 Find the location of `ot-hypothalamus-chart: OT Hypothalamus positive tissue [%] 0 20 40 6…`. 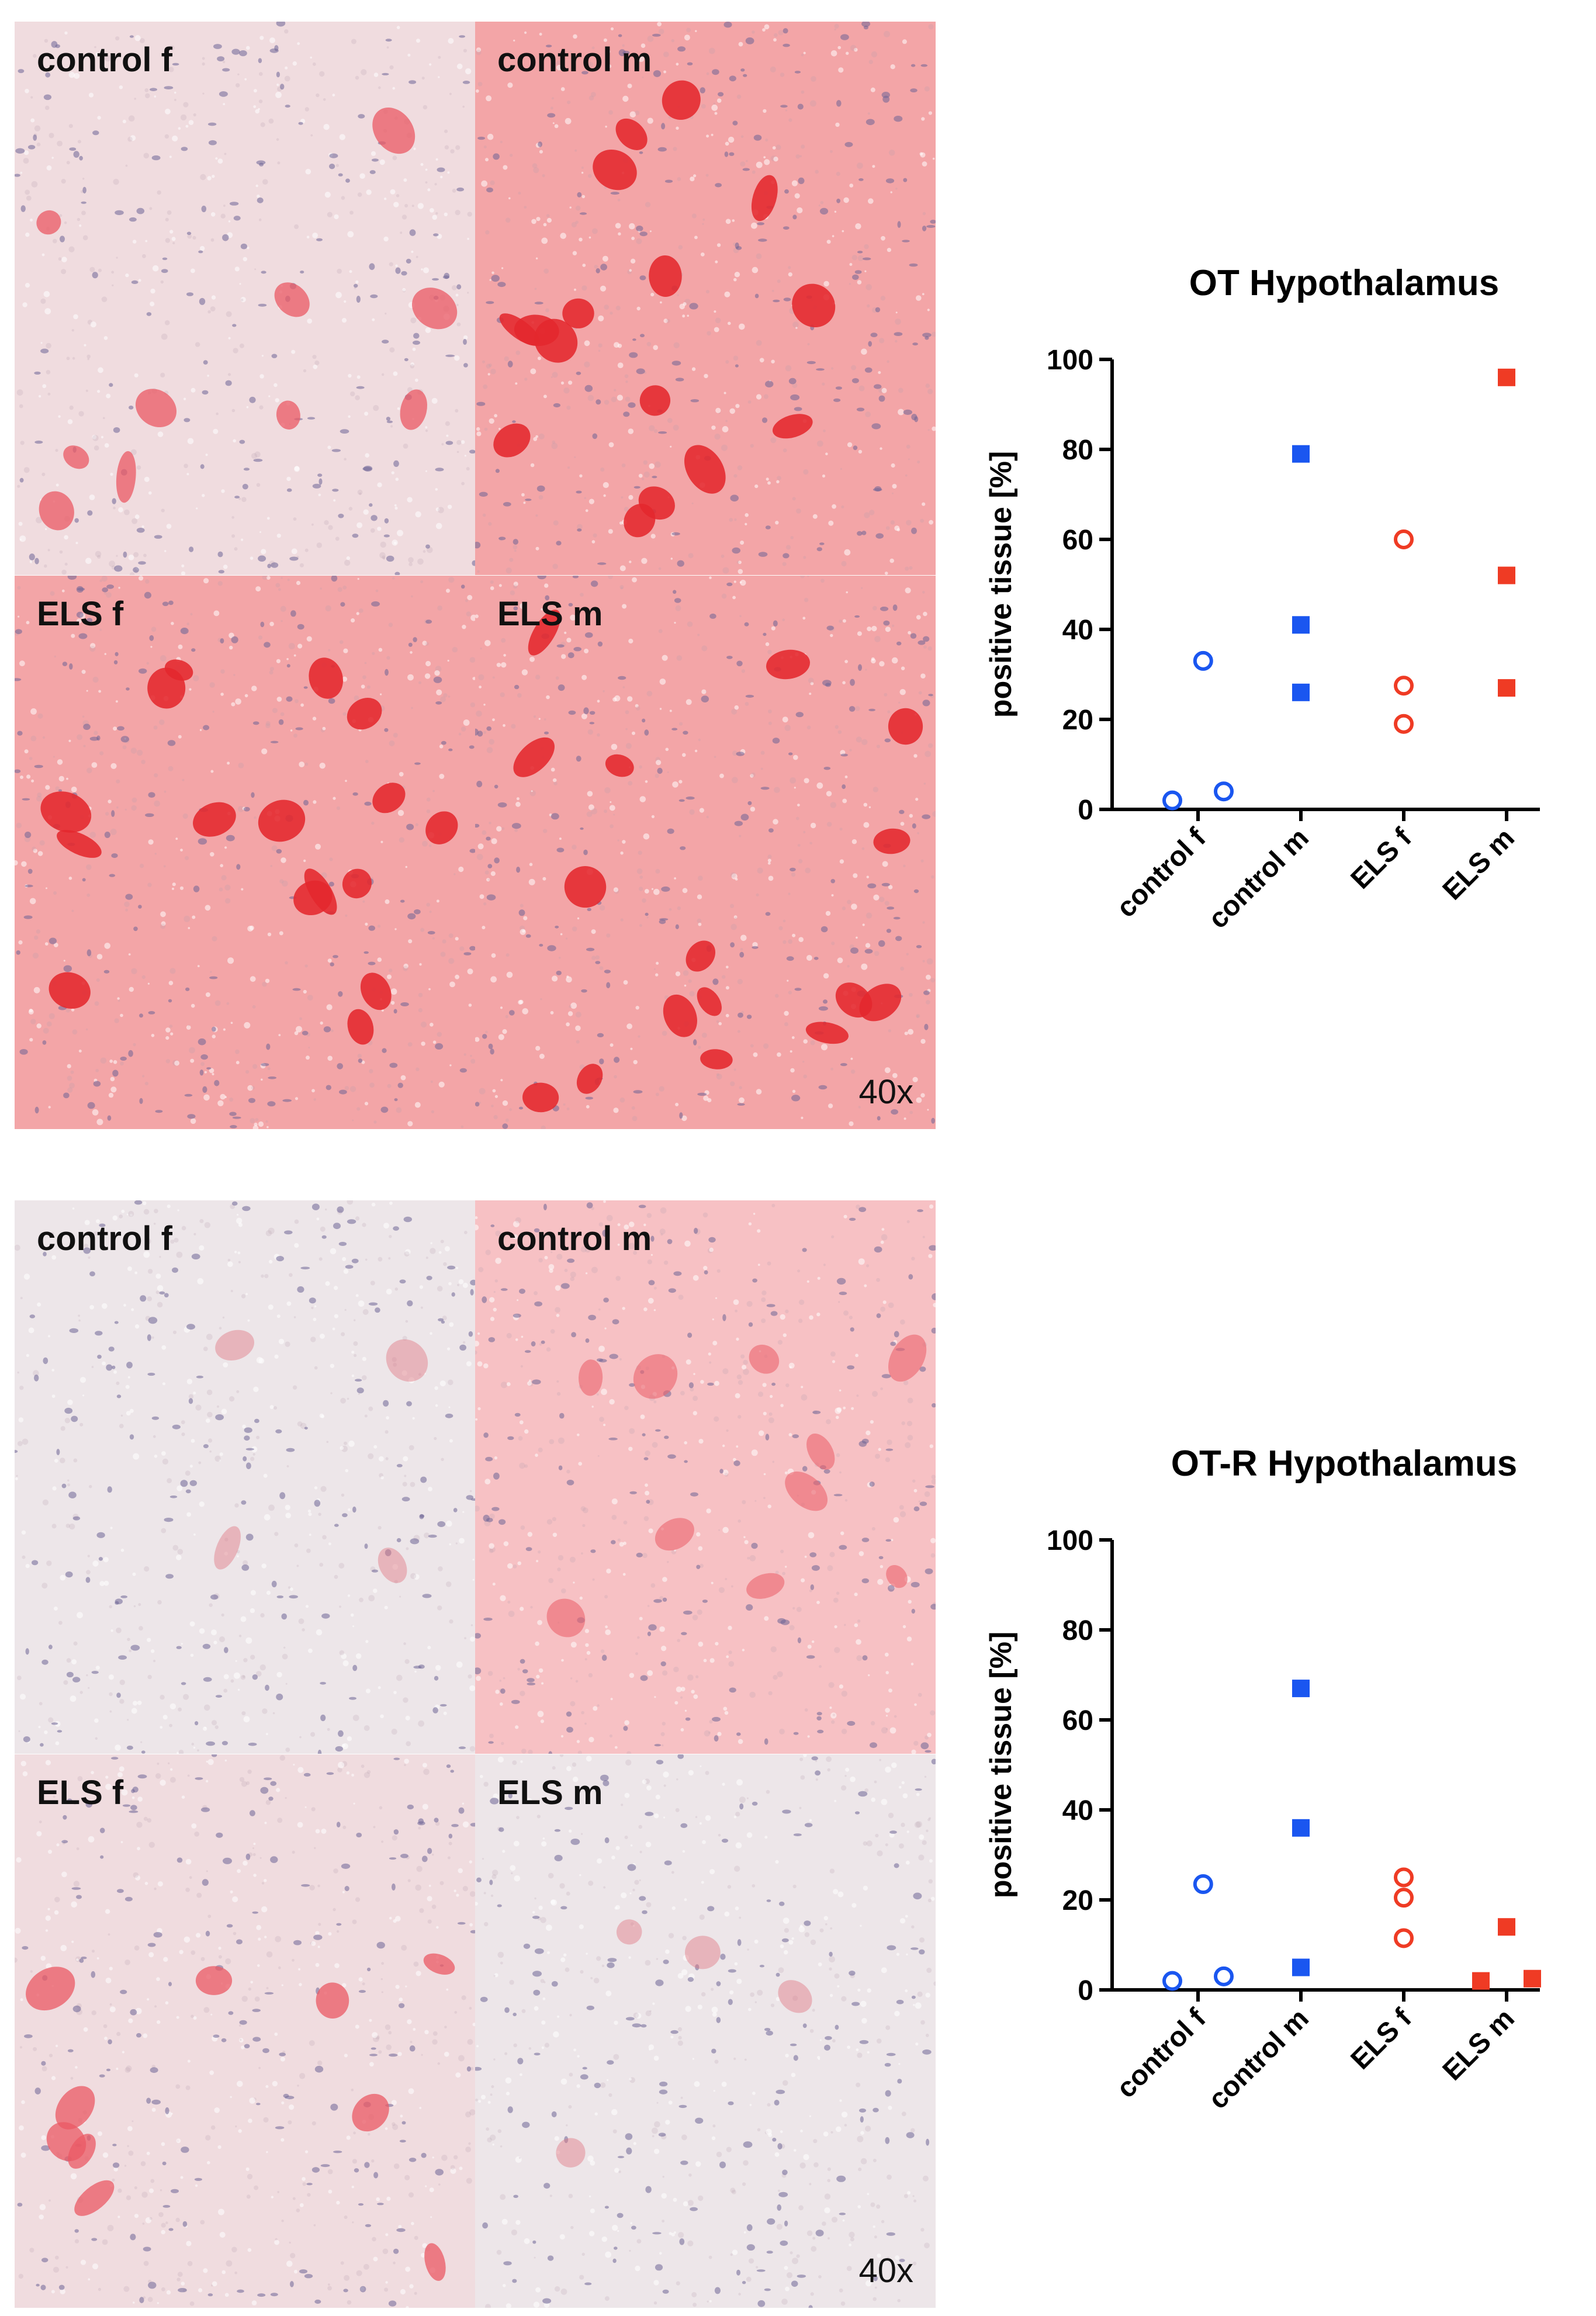

ot-hypothalamus-chart: OT Hypothalamus positive tissue [%] 0 20 40 6… is located at coordinates (1277, 616).